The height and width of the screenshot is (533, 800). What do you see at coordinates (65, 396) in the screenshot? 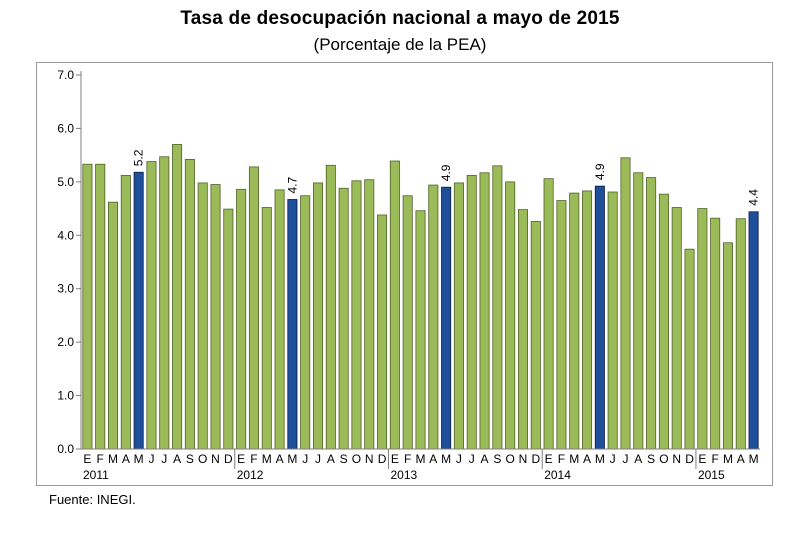
I see `y-tick-label: 1.0` at bounding box center [65, 396].